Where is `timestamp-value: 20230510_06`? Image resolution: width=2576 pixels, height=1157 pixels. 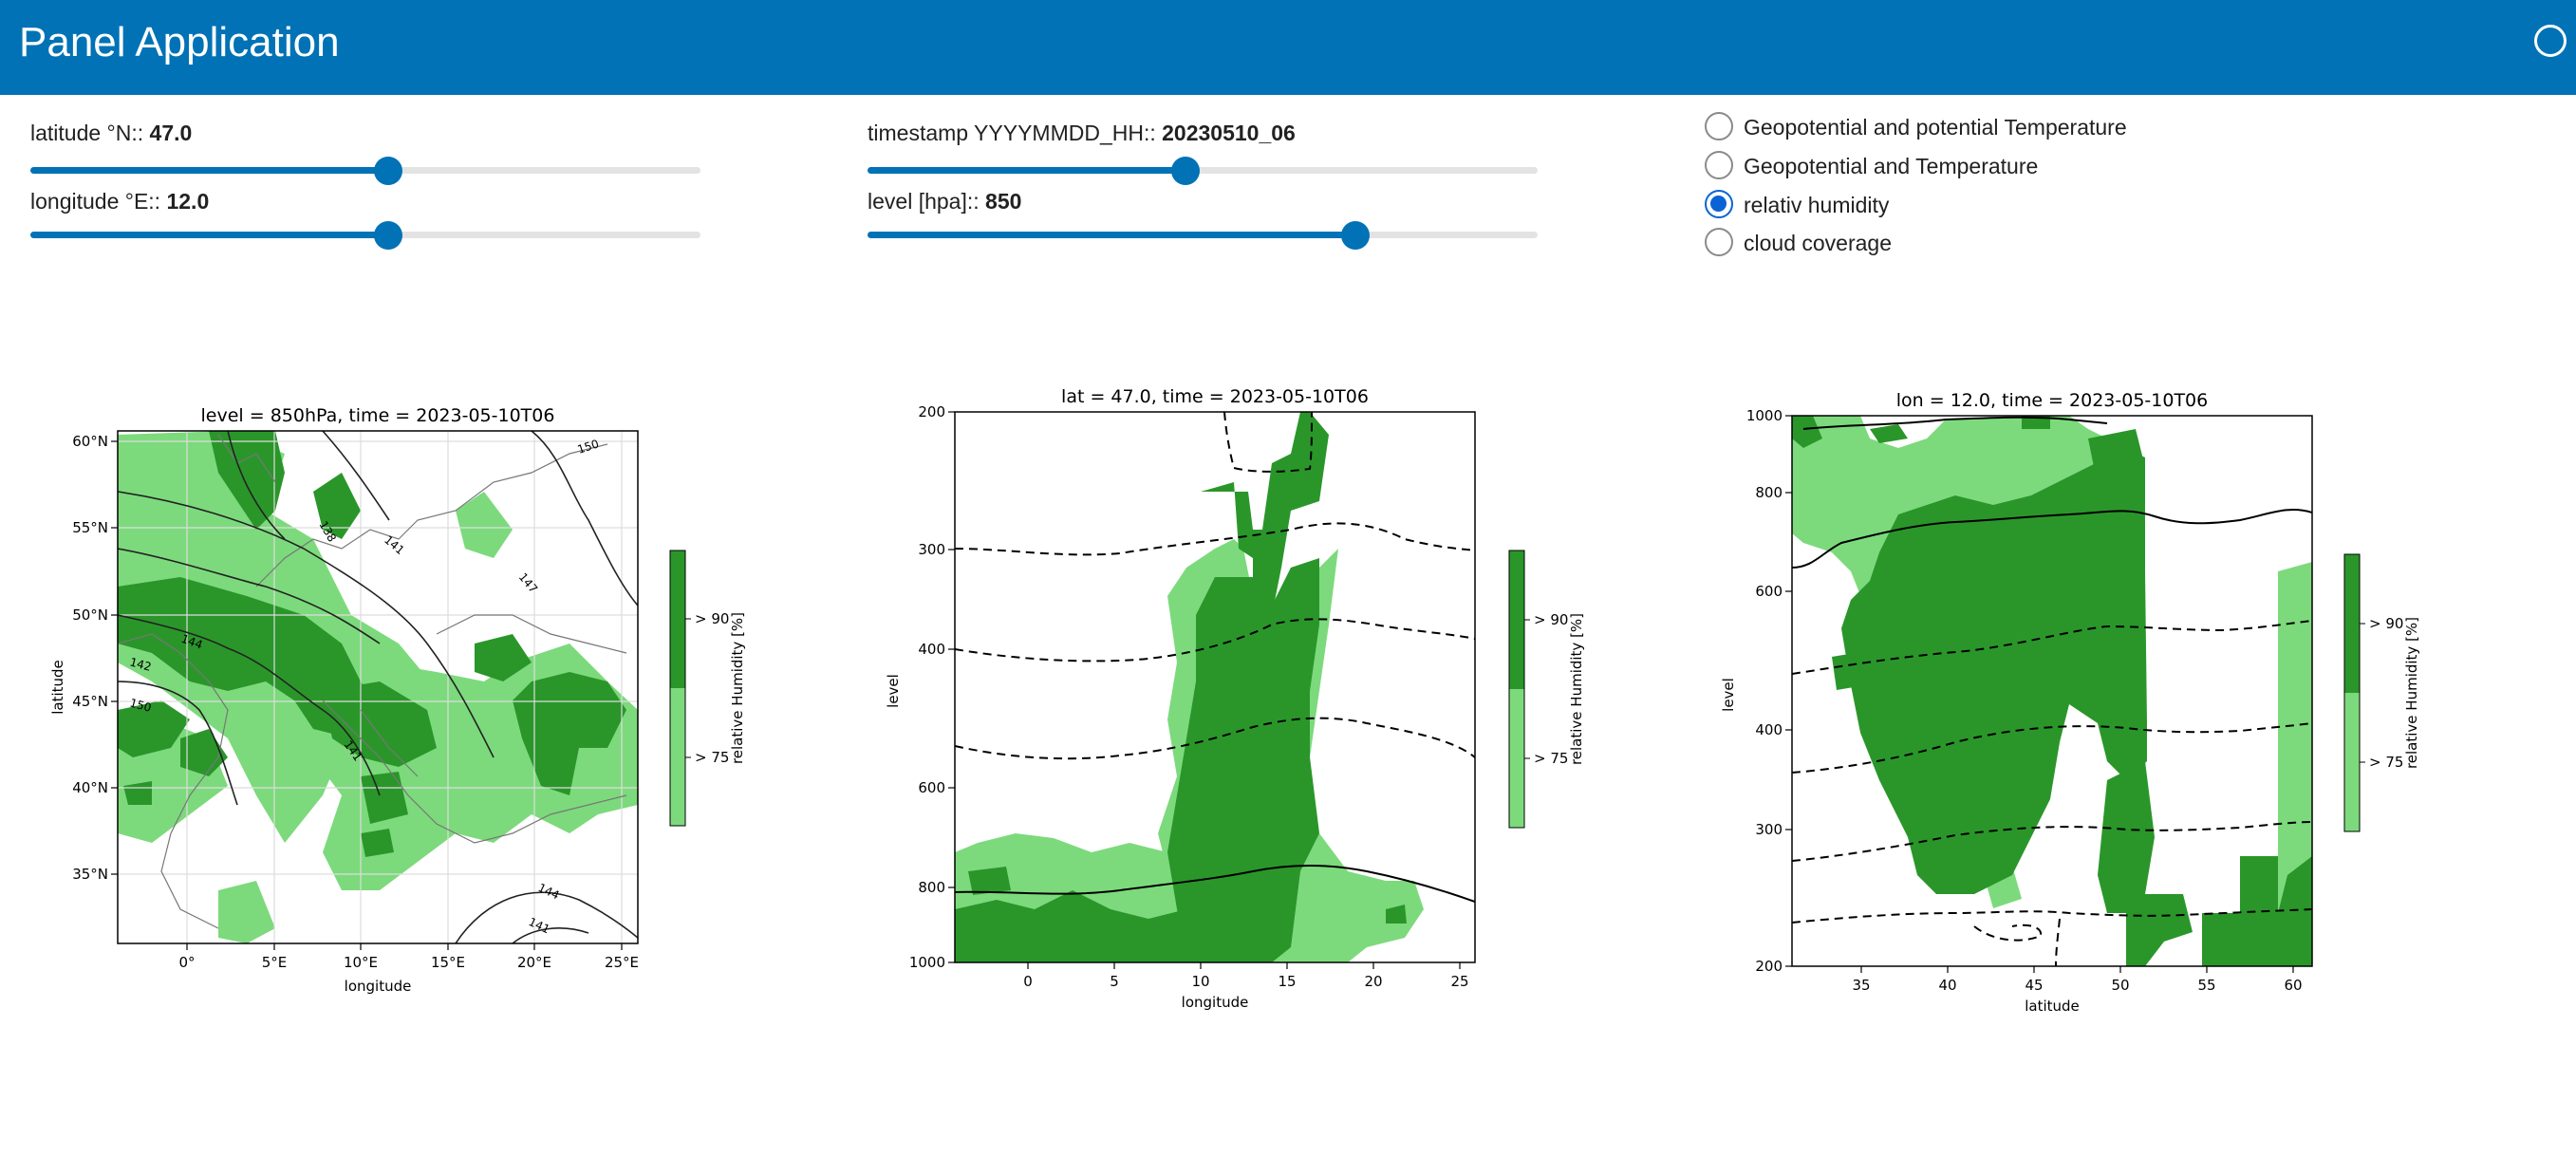
timestamp-value: 20230510_06 is located at coordinates (1229, 133).